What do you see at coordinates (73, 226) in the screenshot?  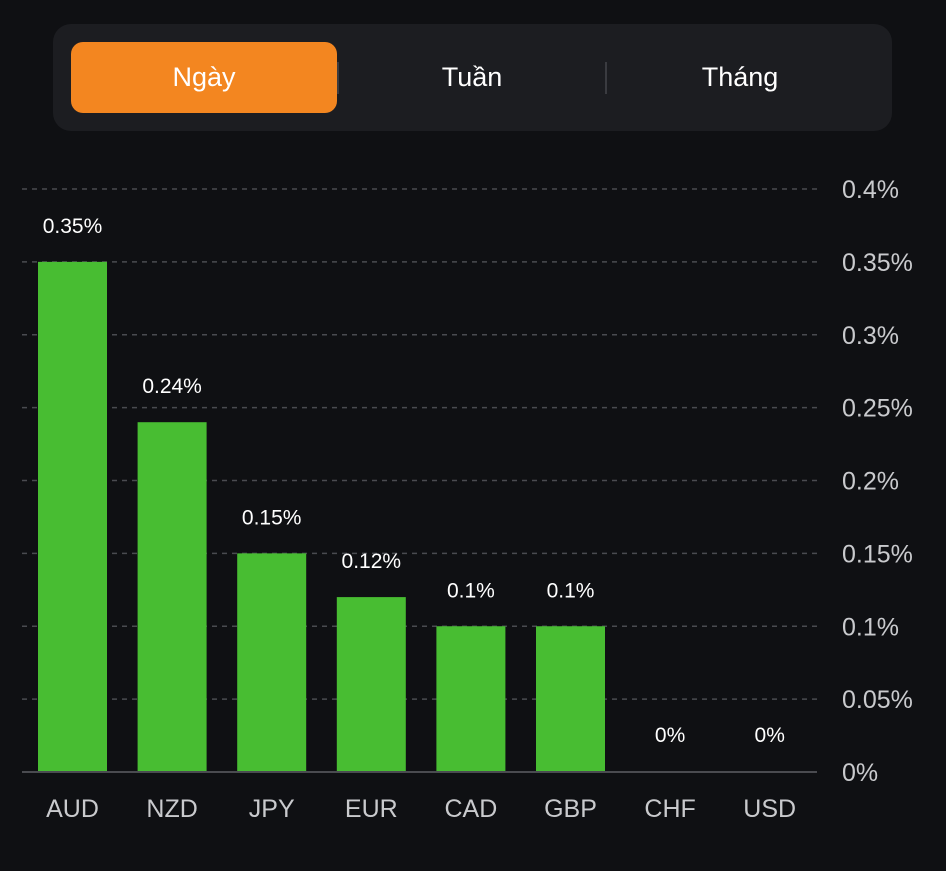 I see `data-label: 0.35%` at bounding box center [73, 226].